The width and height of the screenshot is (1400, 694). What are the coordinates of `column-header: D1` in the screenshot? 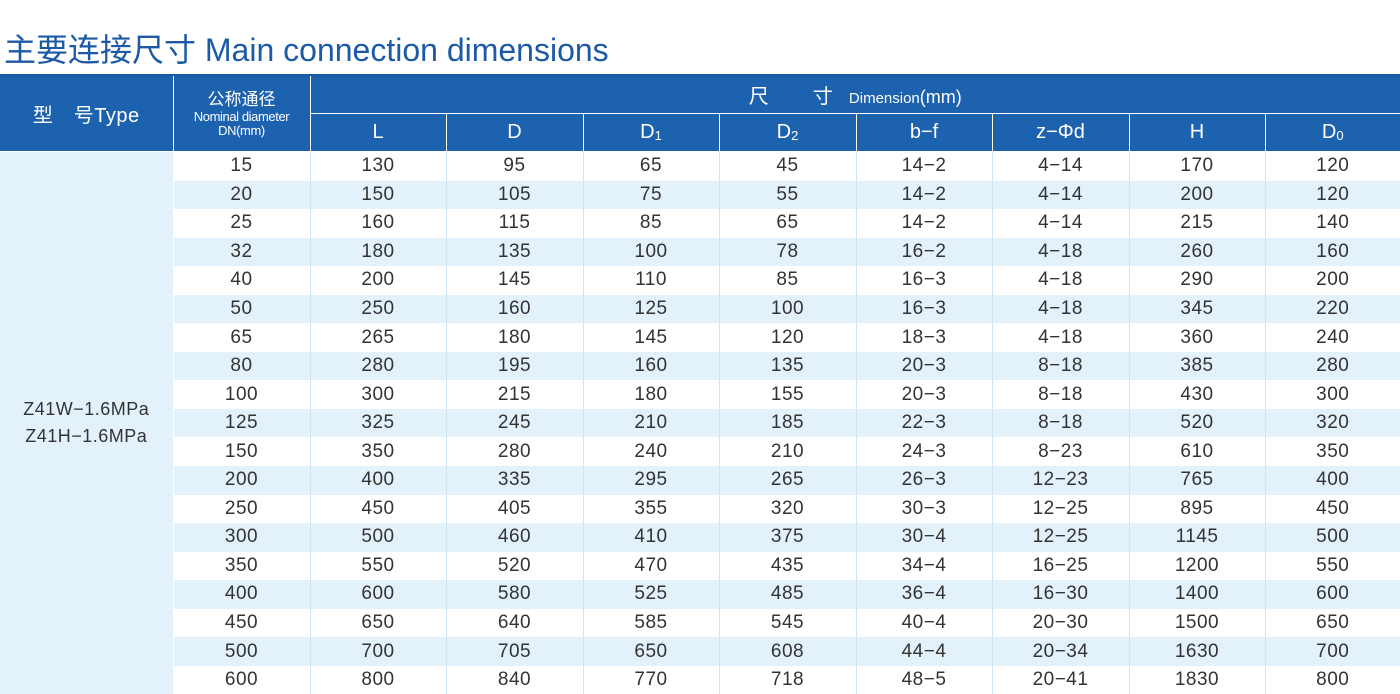 It's located at (651, 132).